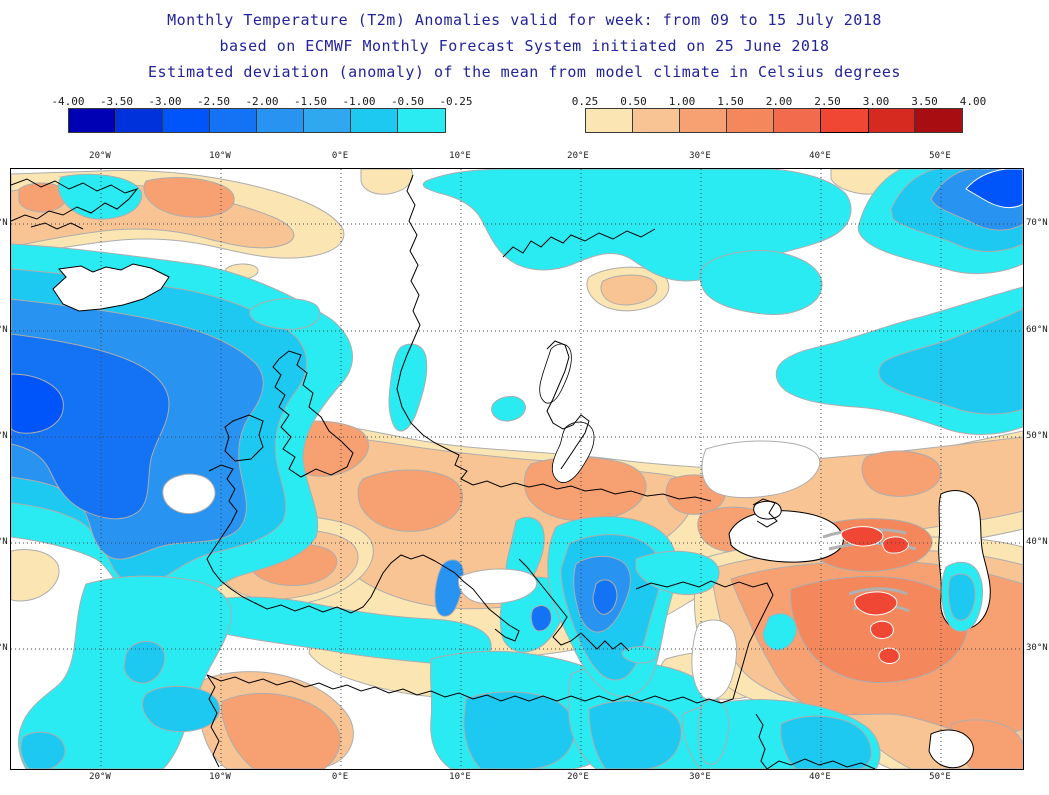 The image size is (1049, 795). I want to click on region-white-sea-cyan, so click(761, 283).